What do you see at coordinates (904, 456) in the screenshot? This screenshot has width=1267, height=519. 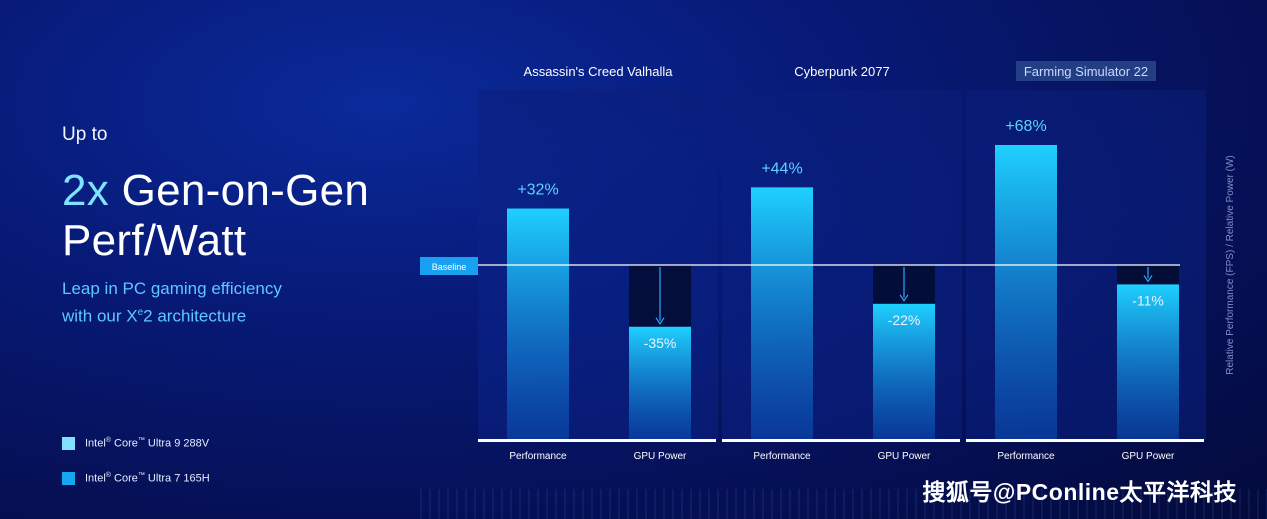 I see `x-tick-label-gpu-power-cp2077: GPU Power` at bounding box center [904, 456].